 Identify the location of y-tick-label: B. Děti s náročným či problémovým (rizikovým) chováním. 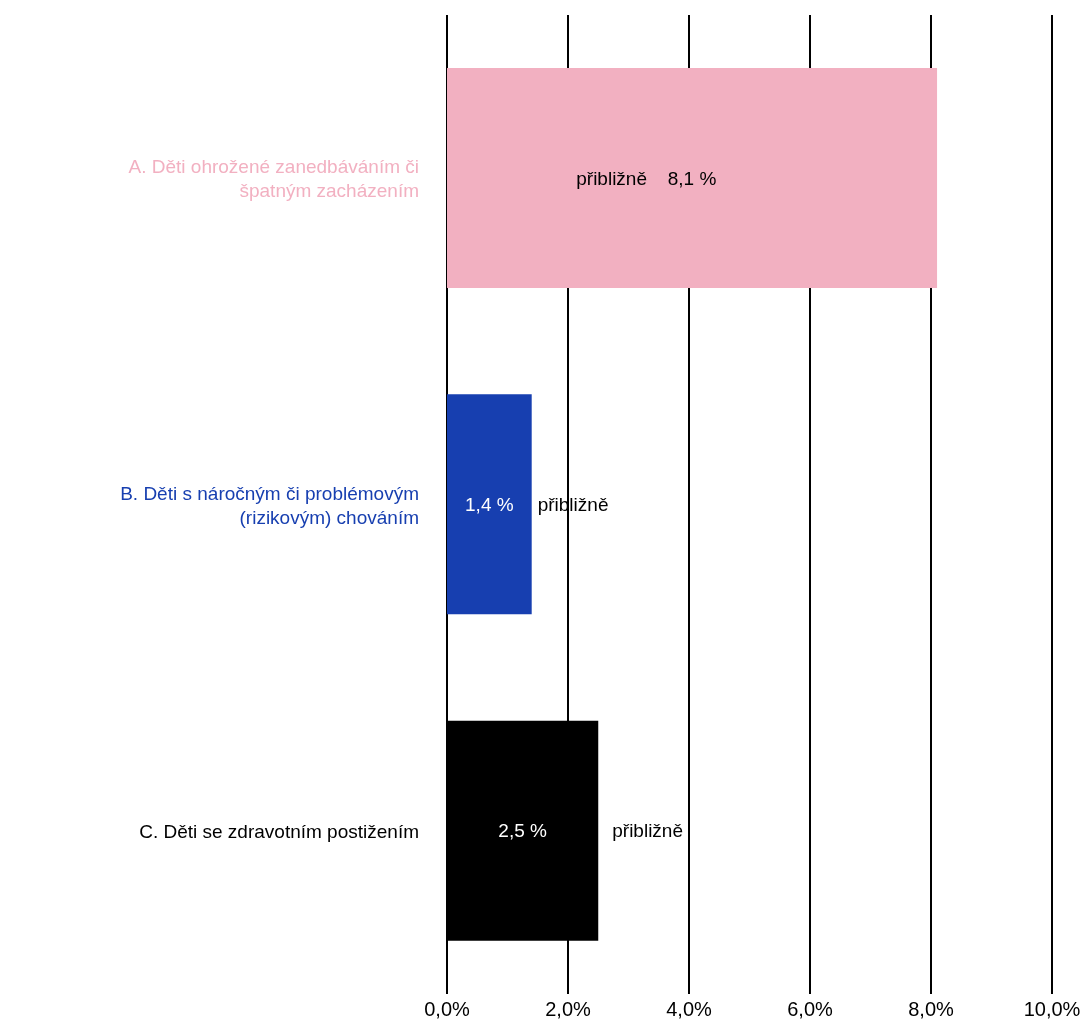
(269, 504).